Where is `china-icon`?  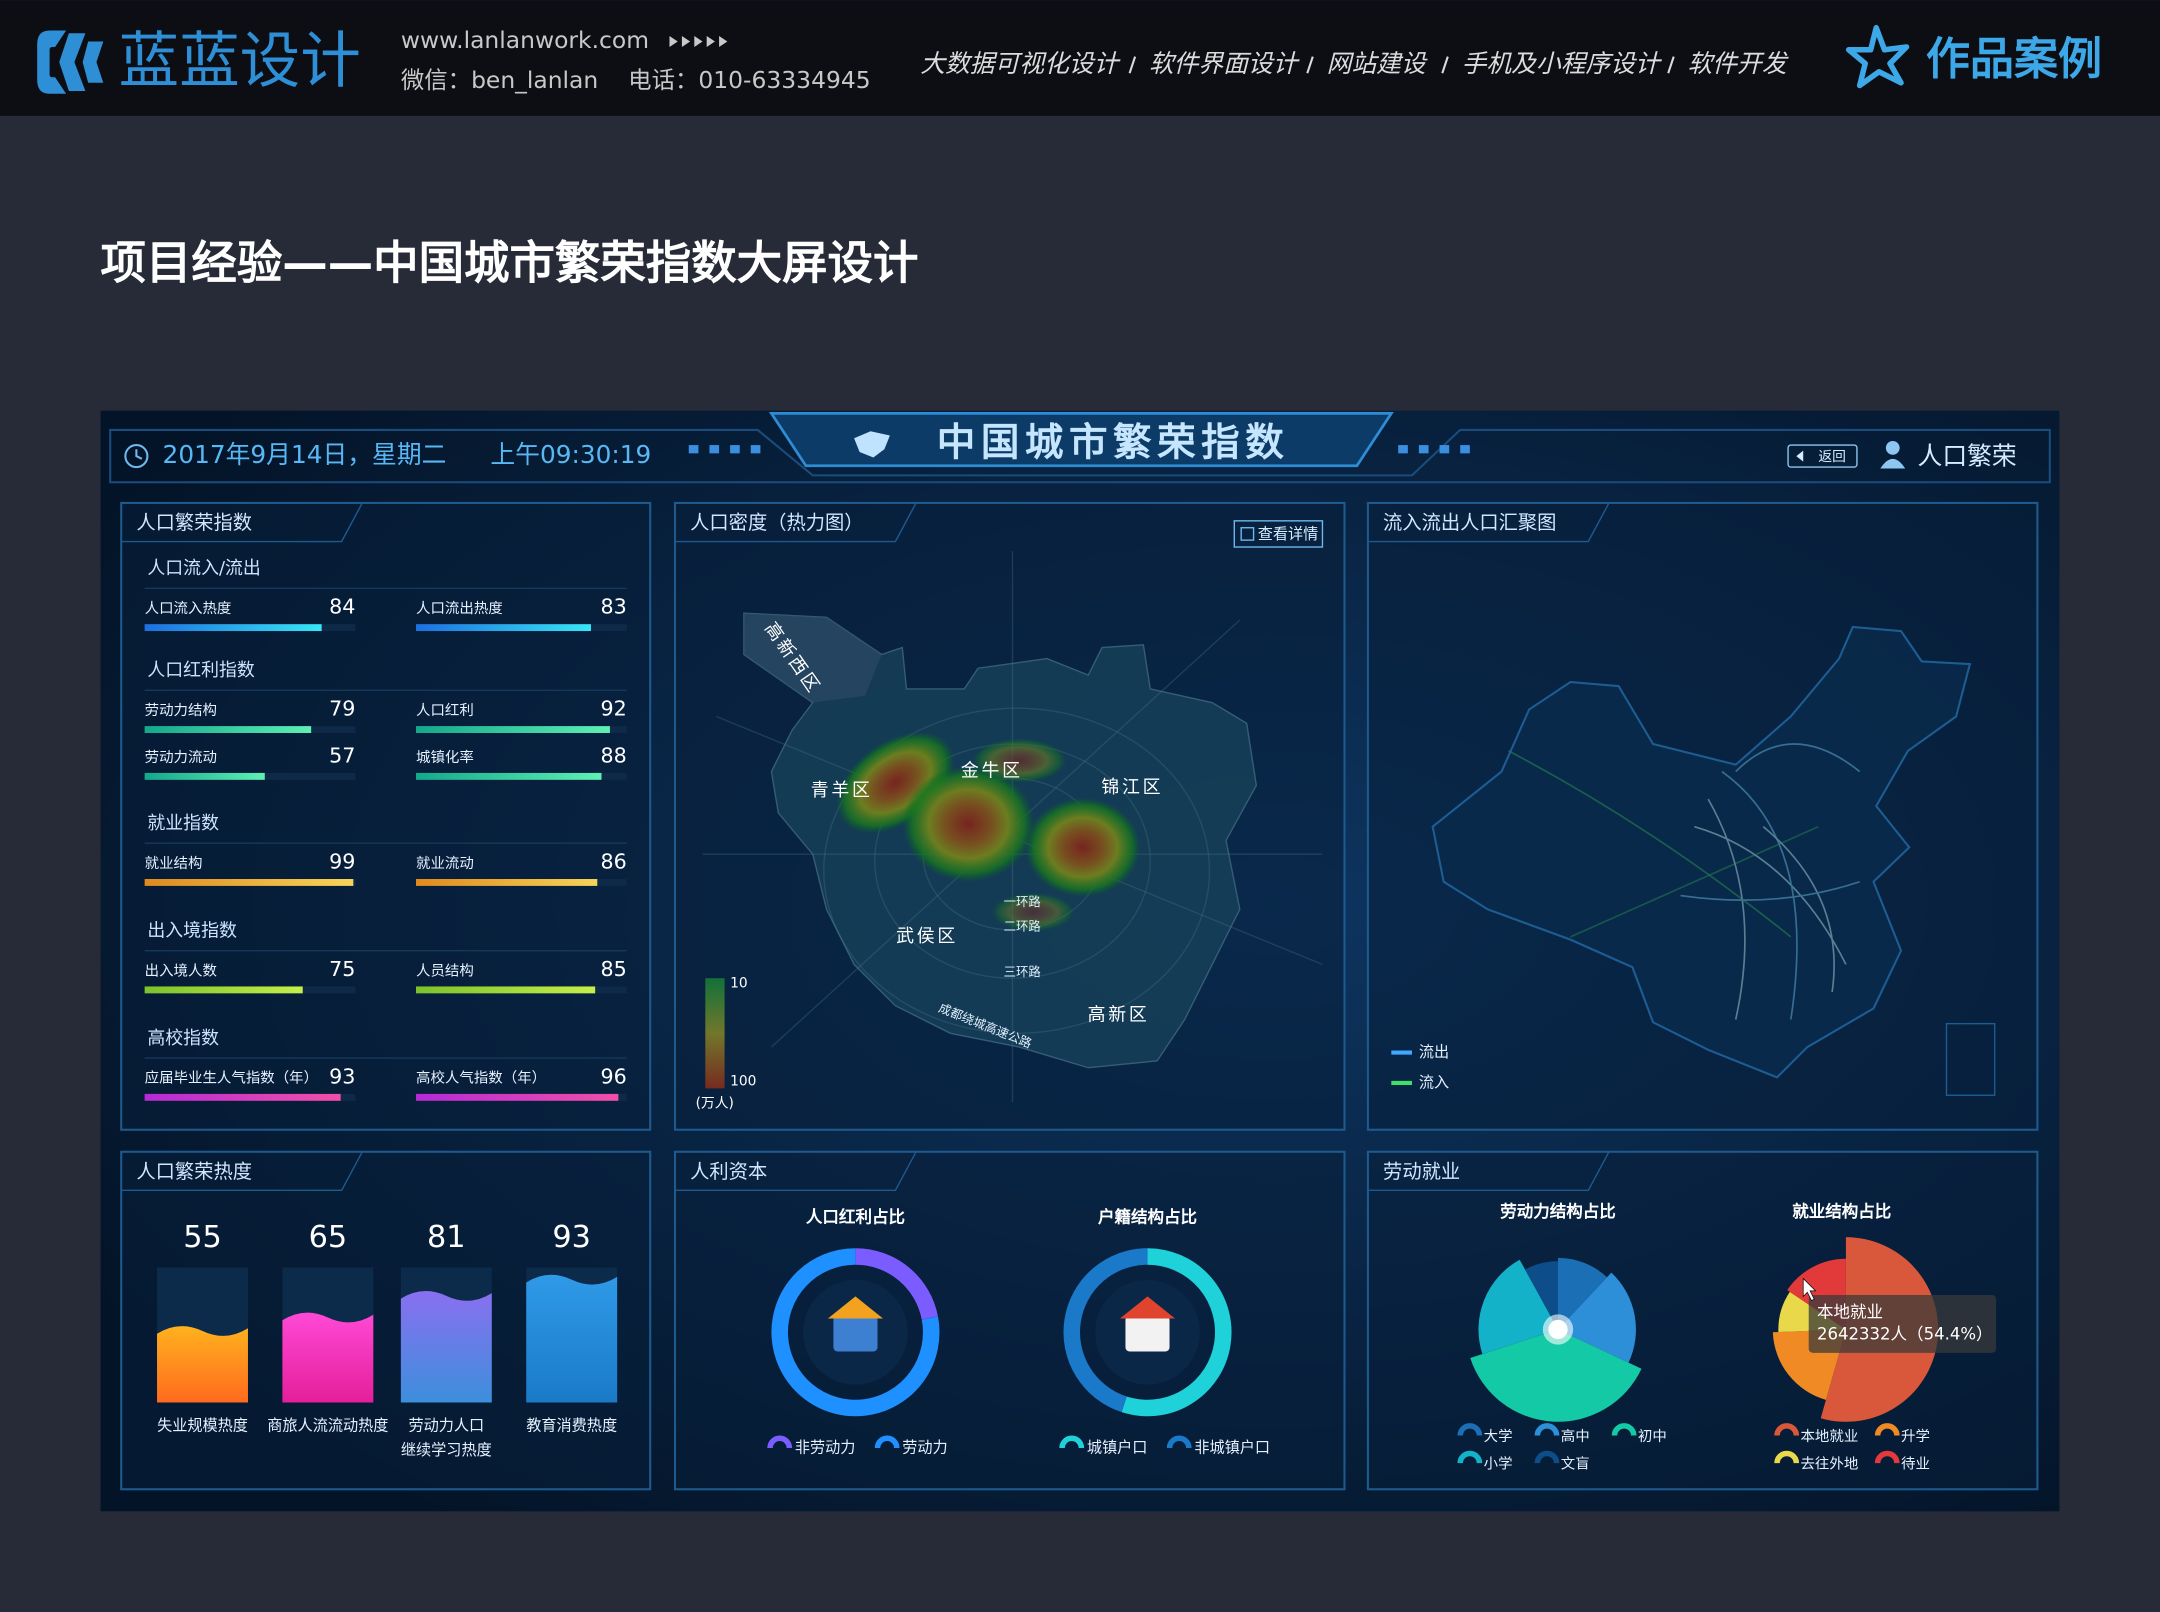 china-icon is located at coordinates (872, 444).